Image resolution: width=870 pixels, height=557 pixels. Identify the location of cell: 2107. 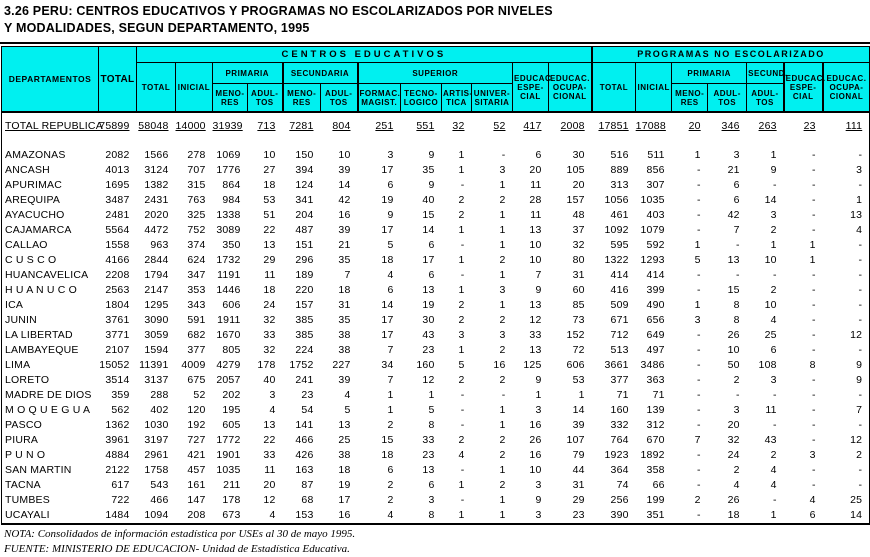
(118, 350).